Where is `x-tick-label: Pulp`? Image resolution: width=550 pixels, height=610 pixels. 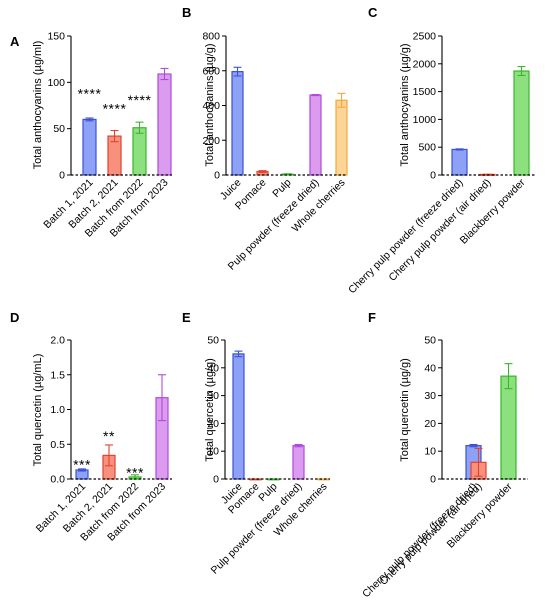
x-tick-label: Pulp is located at coordinates (281, 188).